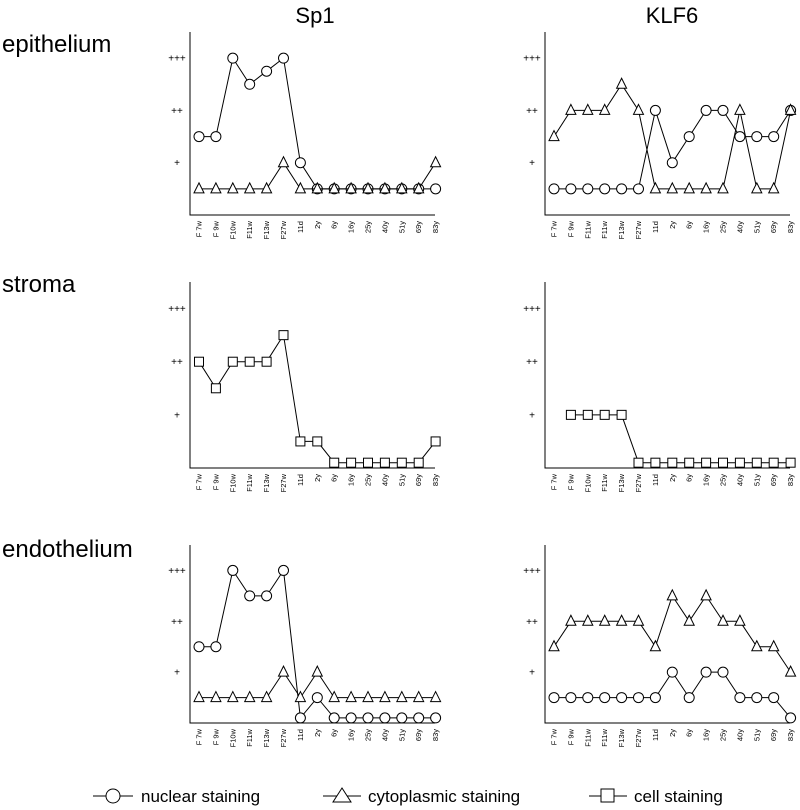 The width and height of the screenshot is (800, 810). What do you see at coordinates (314, 15) in the screenshot?
I see `column-title-sp1: Sp1` at bounding box center [314, 15].